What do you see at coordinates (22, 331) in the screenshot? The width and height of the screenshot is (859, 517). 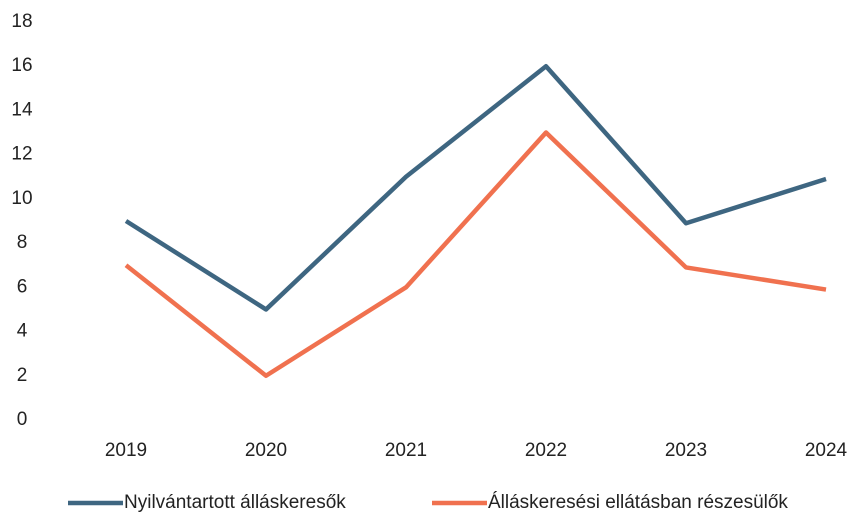 I see `y-tick-label: 4` at bounding box center [22, 331].